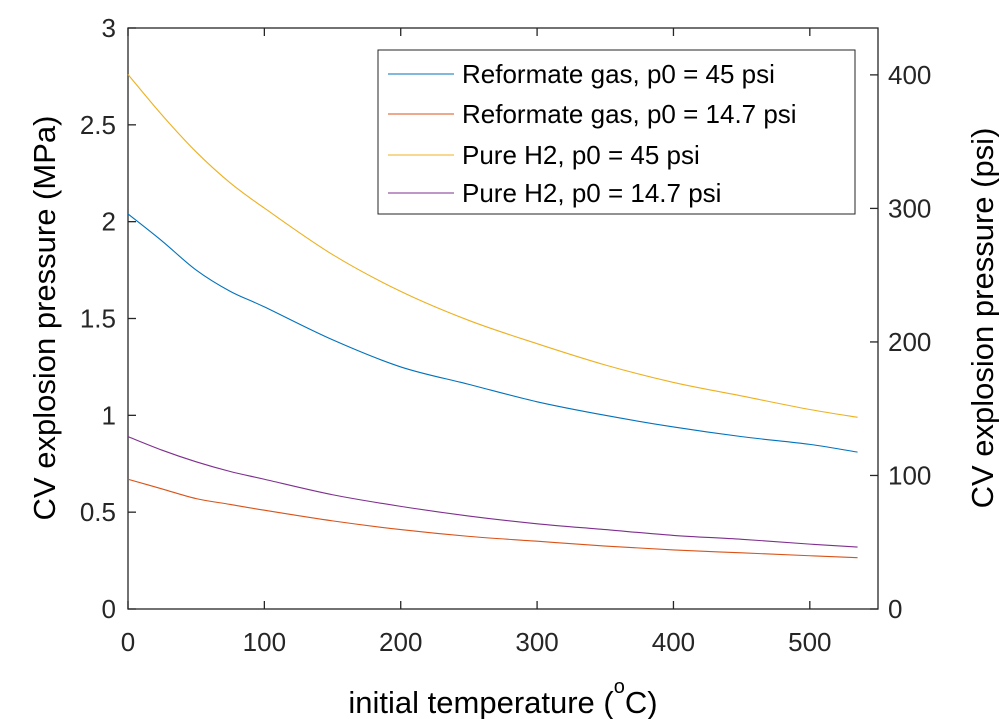  I want to click on y-axis-left: 0 0.5 1 1.5 2 2.5 3, so click(108, 318).